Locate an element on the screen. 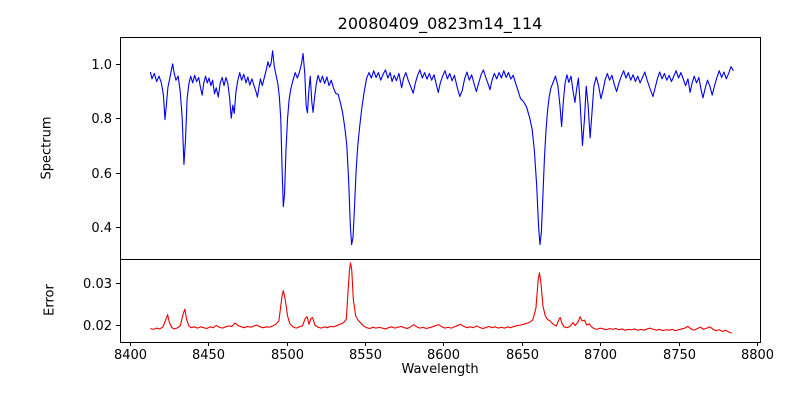 The width and height of the screenshot is (800, 400). y-tick-label: 0.6 is located at coordinates (101, 174).